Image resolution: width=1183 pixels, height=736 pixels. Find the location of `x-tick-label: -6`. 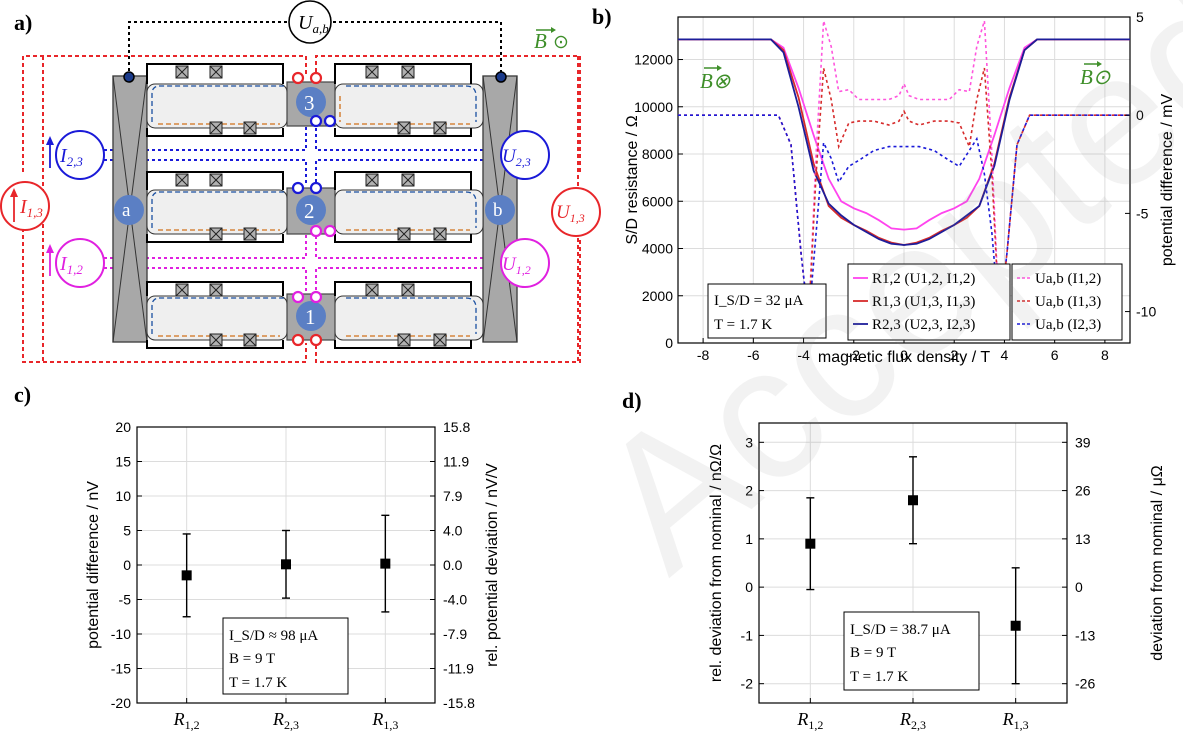

x-tick-label: -6 is located at coordinates (753, 355).